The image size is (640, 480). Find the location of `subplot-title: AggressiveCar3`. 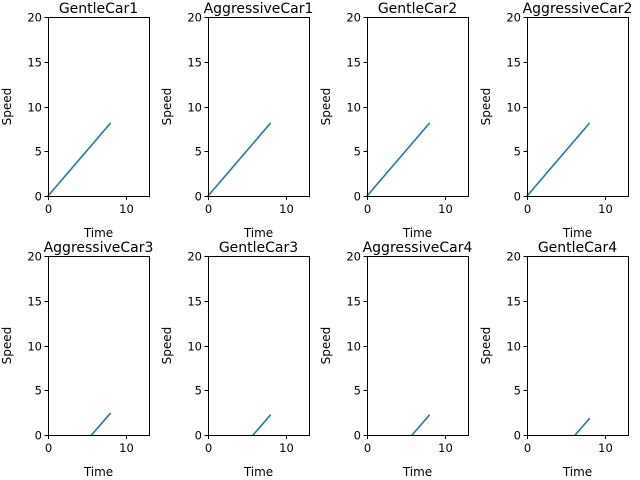

subplot-title: AggressiveCar3 is located at coordinates (99, 248).